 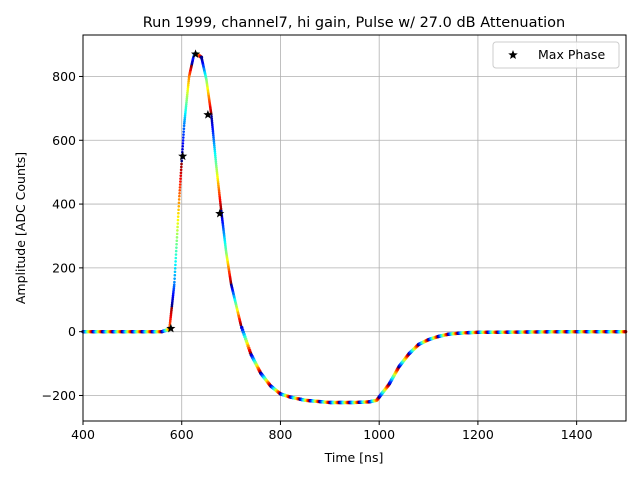 I want to click on x-tick-label: 1400, so click(x=577, y=434).